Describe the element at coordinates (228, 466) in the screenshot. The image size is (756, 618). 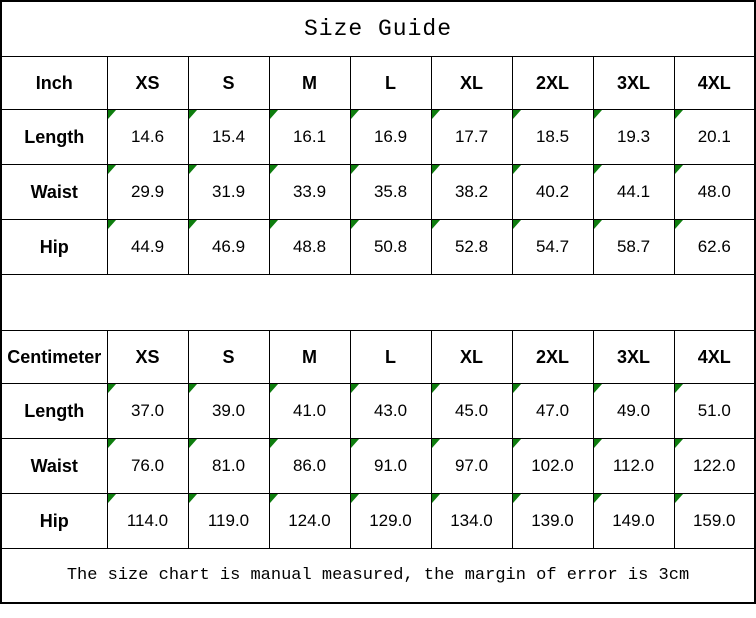
I see `value-cell: 81.0` at that location.